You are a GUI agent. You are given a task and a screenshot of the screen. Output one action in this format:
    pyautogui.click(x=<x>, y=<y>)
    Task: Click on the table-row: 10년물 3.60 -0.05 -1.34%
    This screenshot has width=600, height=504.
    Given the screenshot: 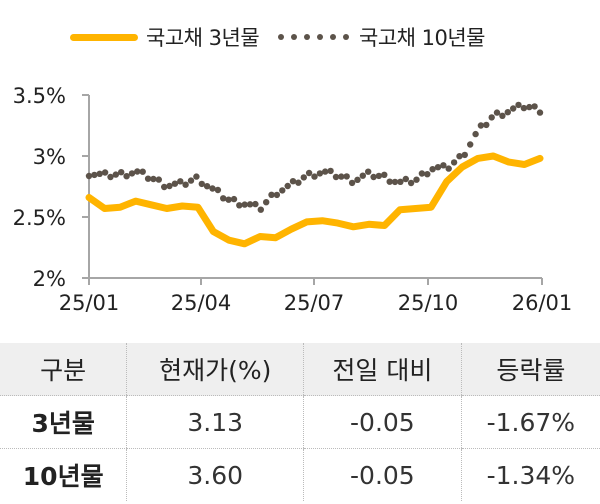 What is the action you would take?
    pyautogui.click(x=300, y=474)
    